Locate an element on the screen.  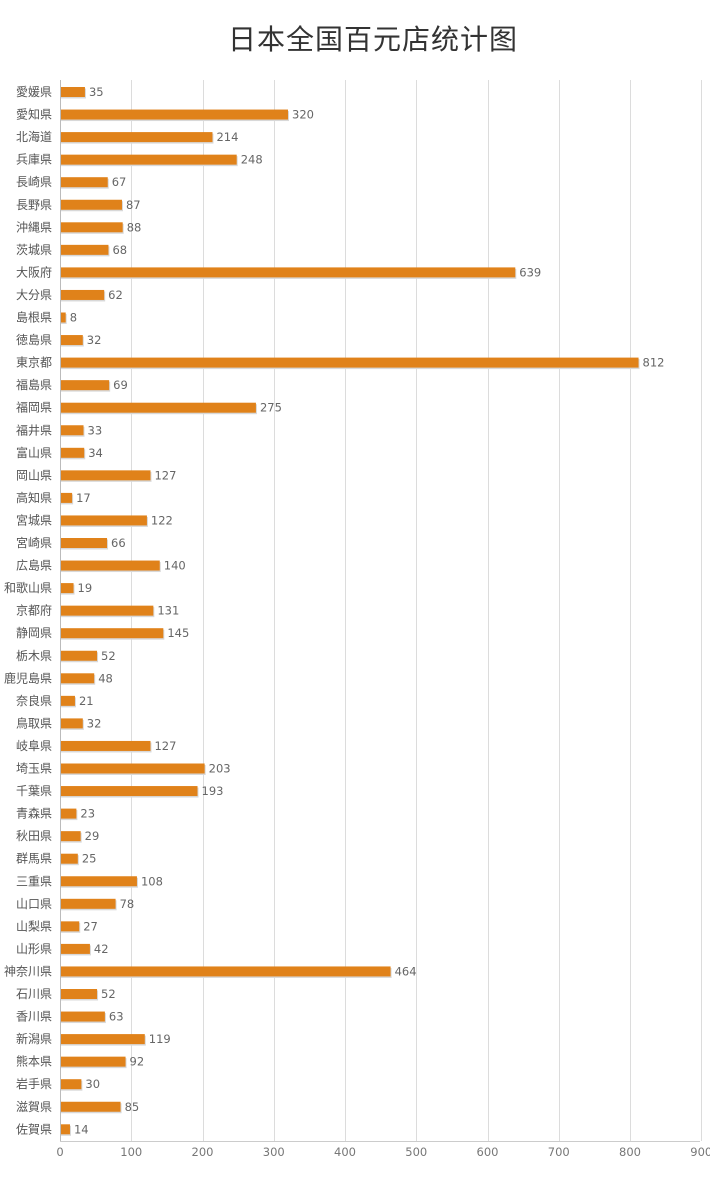
value-label: 21 is located at coordinates (86, 701).